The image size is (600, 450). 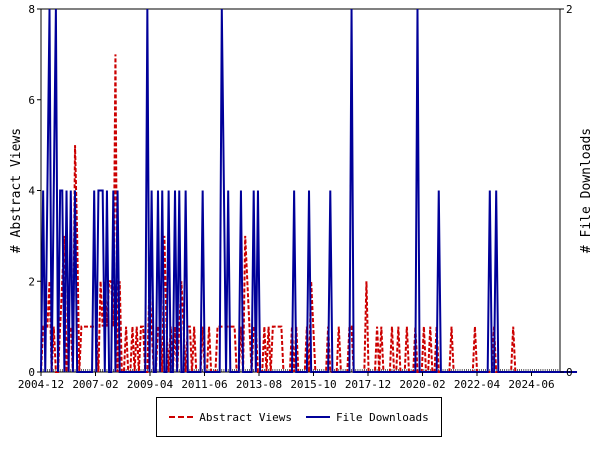 I want to click on y-right-tick-label: 2, so click(x=569, y=9).